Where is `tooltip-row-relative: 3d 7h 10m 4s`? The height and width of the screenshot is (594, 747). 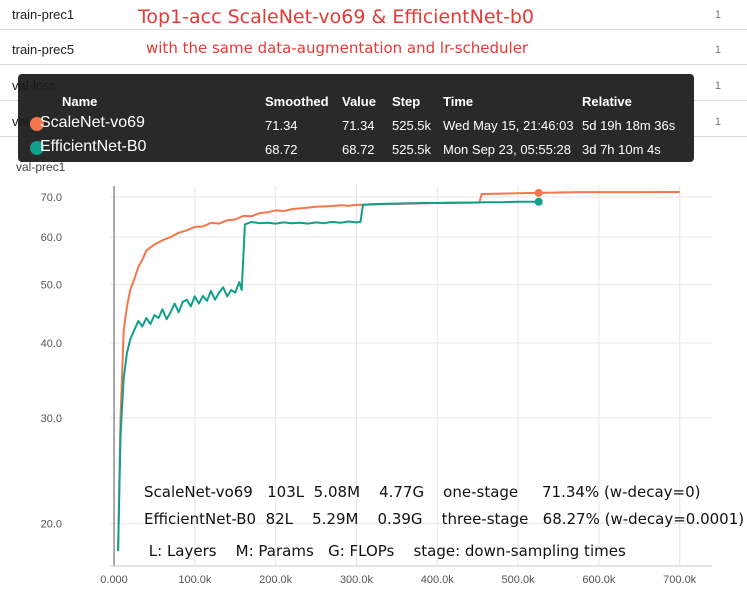
tooltip-row-relative: 3d 7h 10m 4s is located at coordinates (621, 149).